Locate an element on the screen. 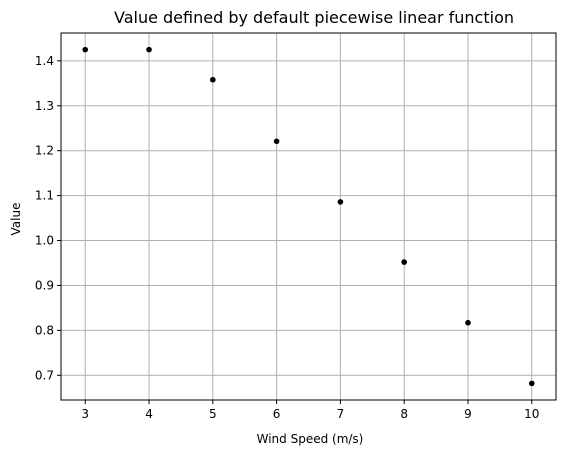 Image resolution: width=567 pixels, height=455 pixels. x-tick-label: 10 is located at coordinates (531, 414).